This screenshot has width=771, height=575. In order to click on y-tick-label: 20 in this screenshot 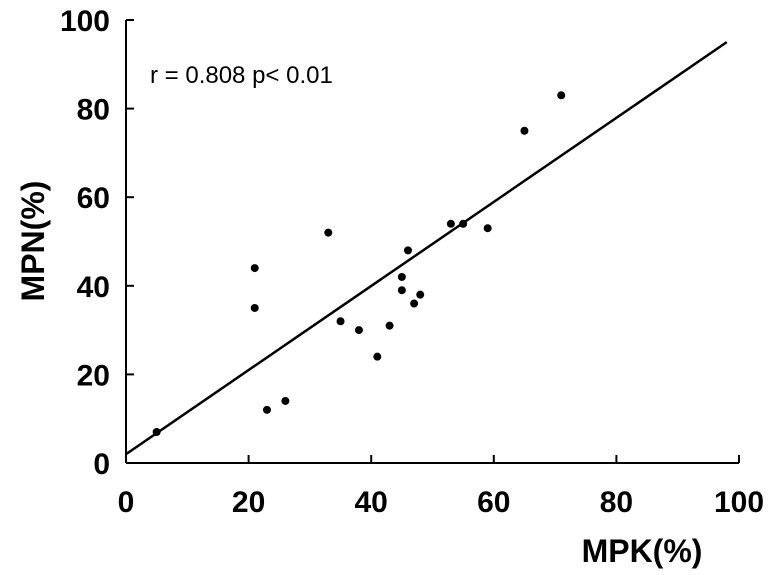, I will do `click(93, 375)`.